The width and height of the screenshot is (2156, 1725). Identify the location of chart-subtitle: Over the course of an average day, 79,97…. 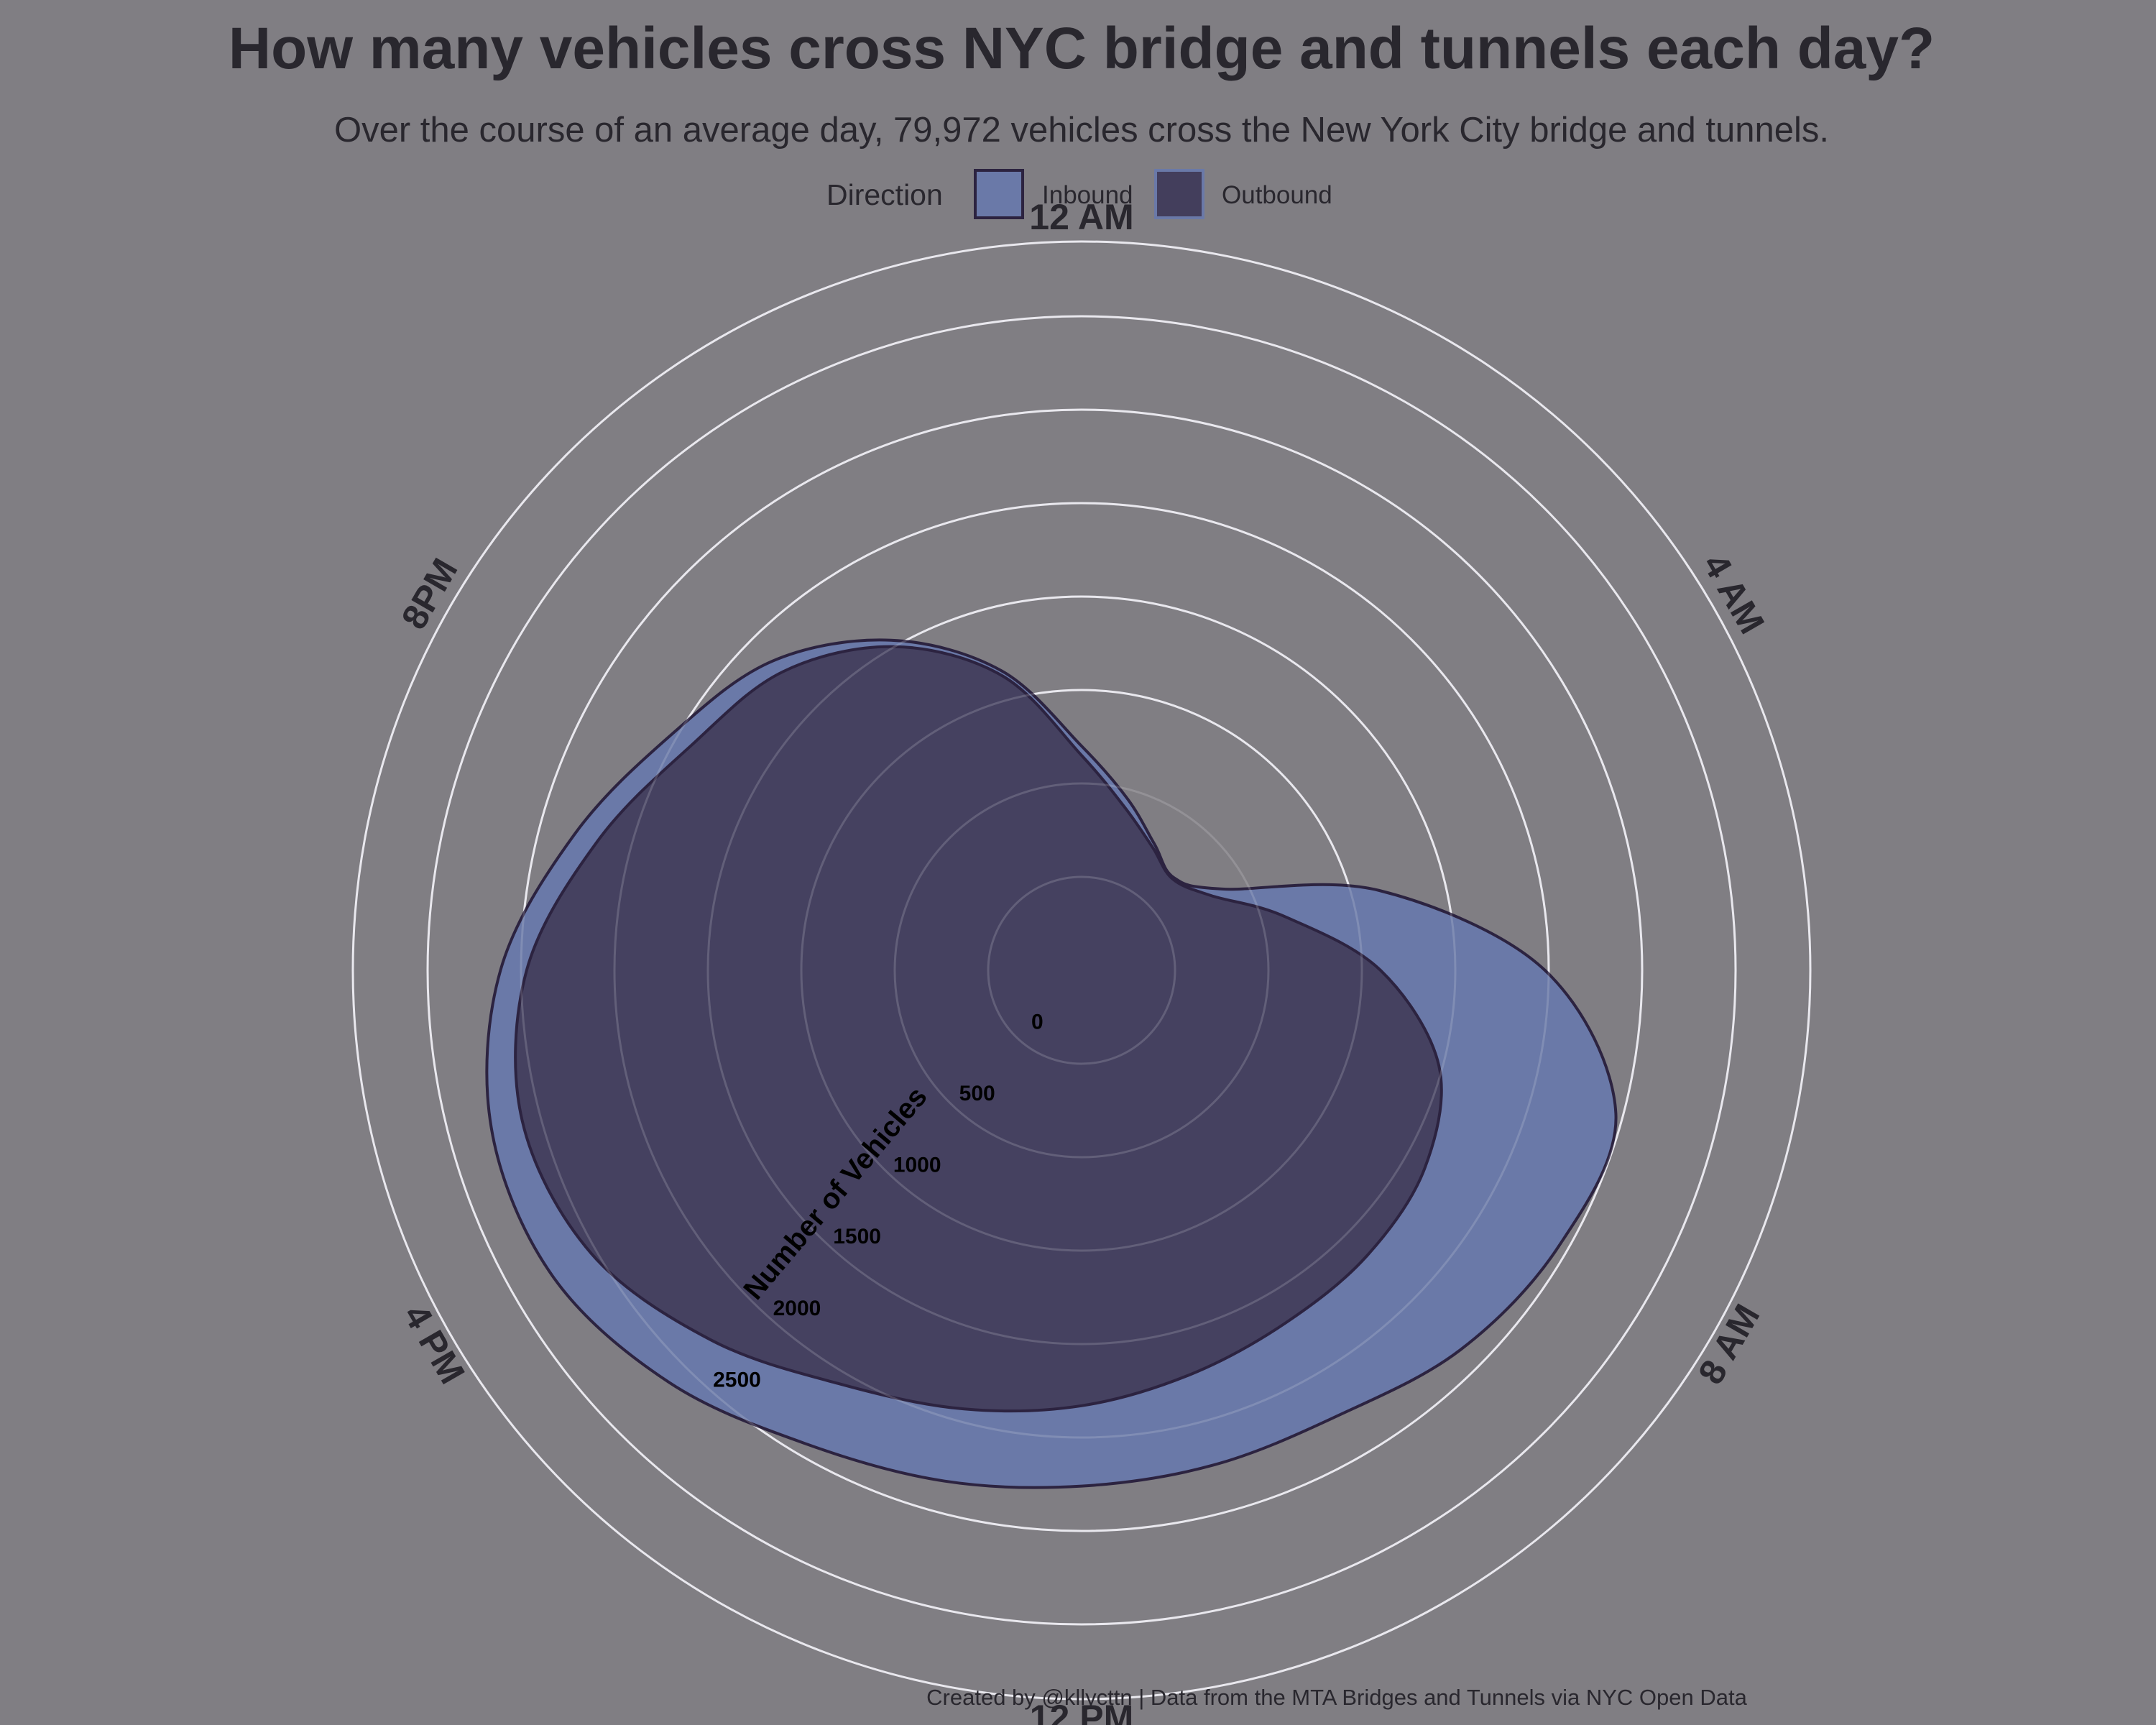
(1081, 130).